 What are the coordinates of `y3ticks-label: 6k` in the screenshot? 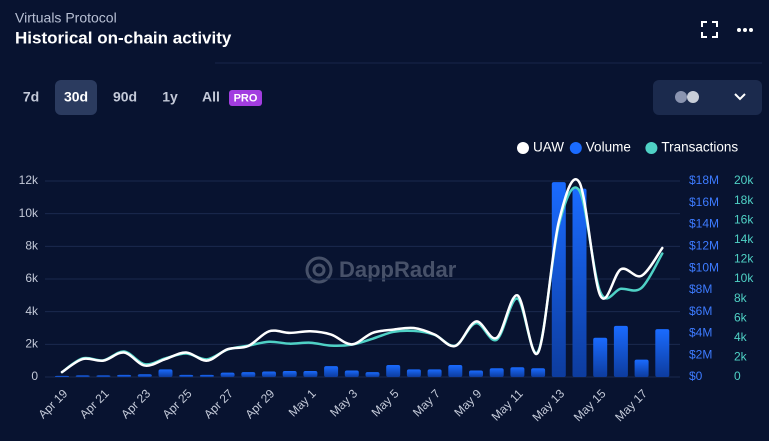 It's located at (741, 317).